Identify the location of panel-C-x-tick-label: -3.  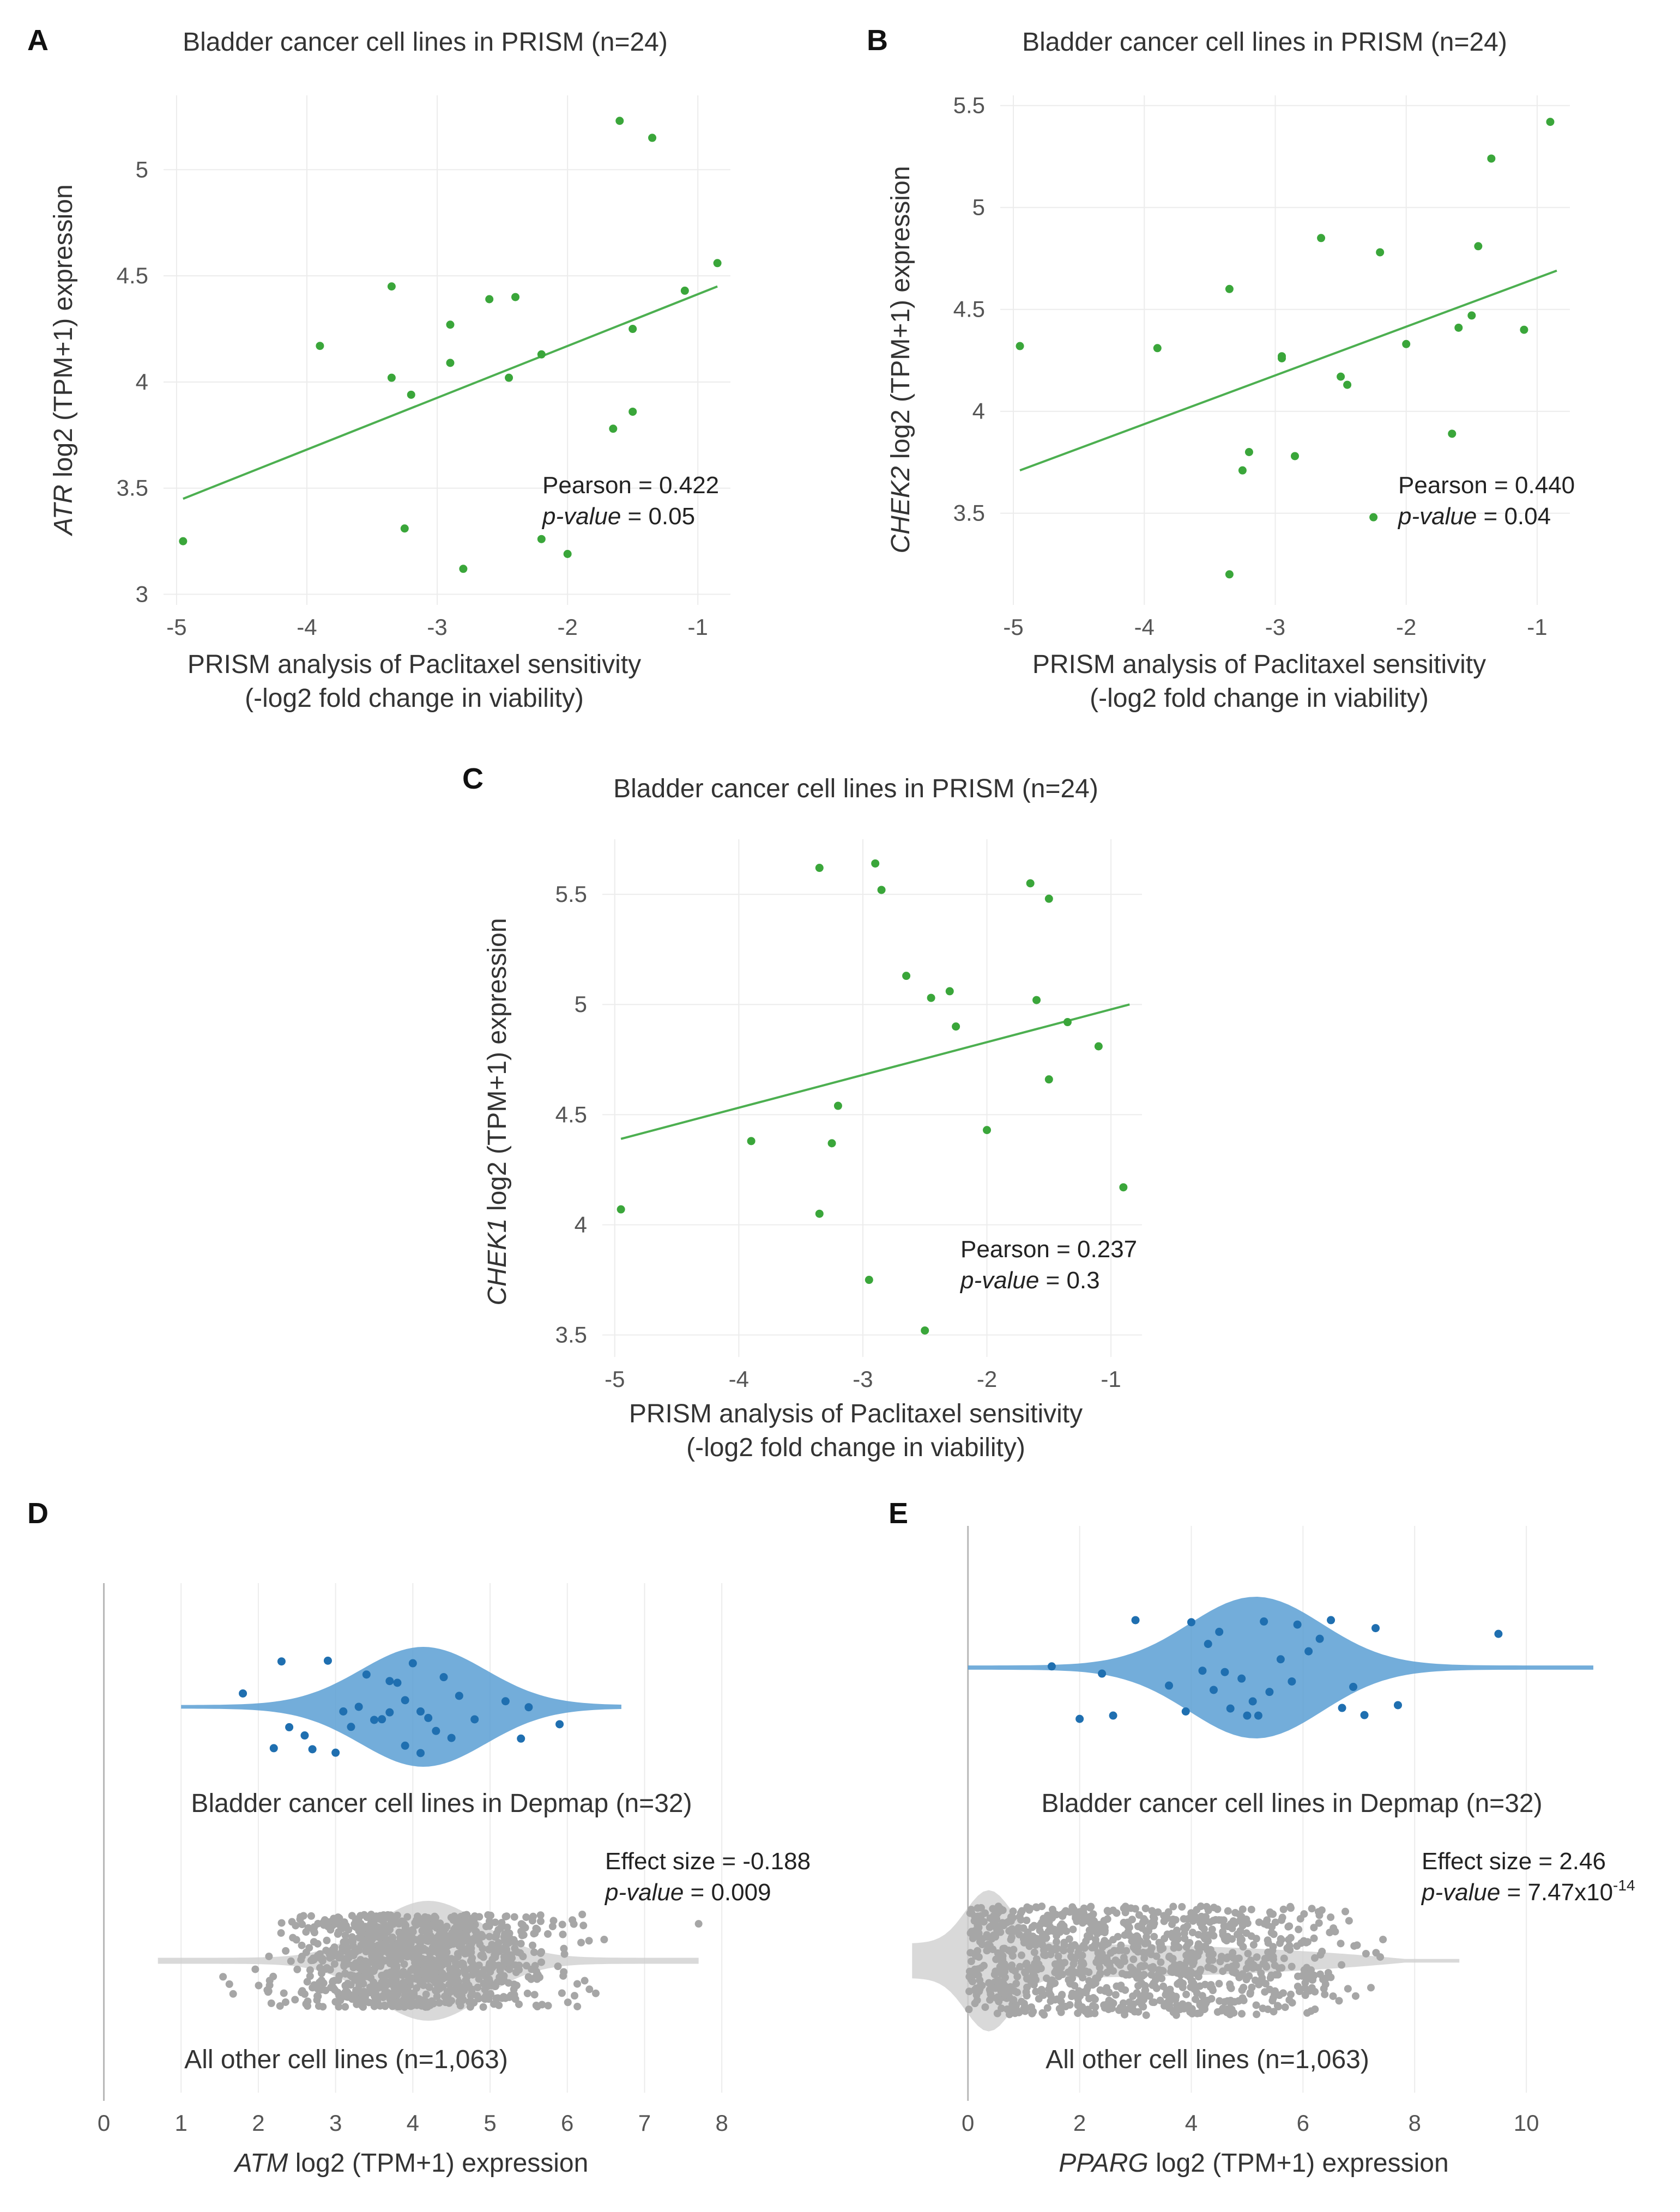
(863, 1379).